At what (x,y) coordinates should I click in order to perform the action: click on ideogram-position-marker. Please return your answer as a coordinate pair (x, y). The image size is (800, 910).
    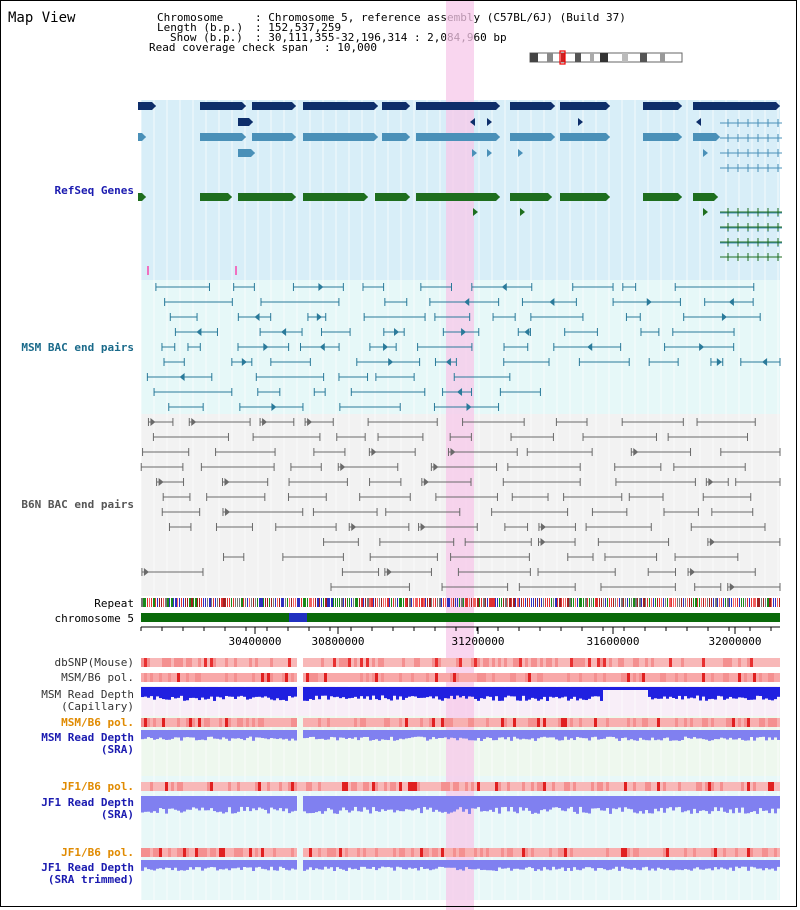
    Looking at the image, I should click on (562, 57).